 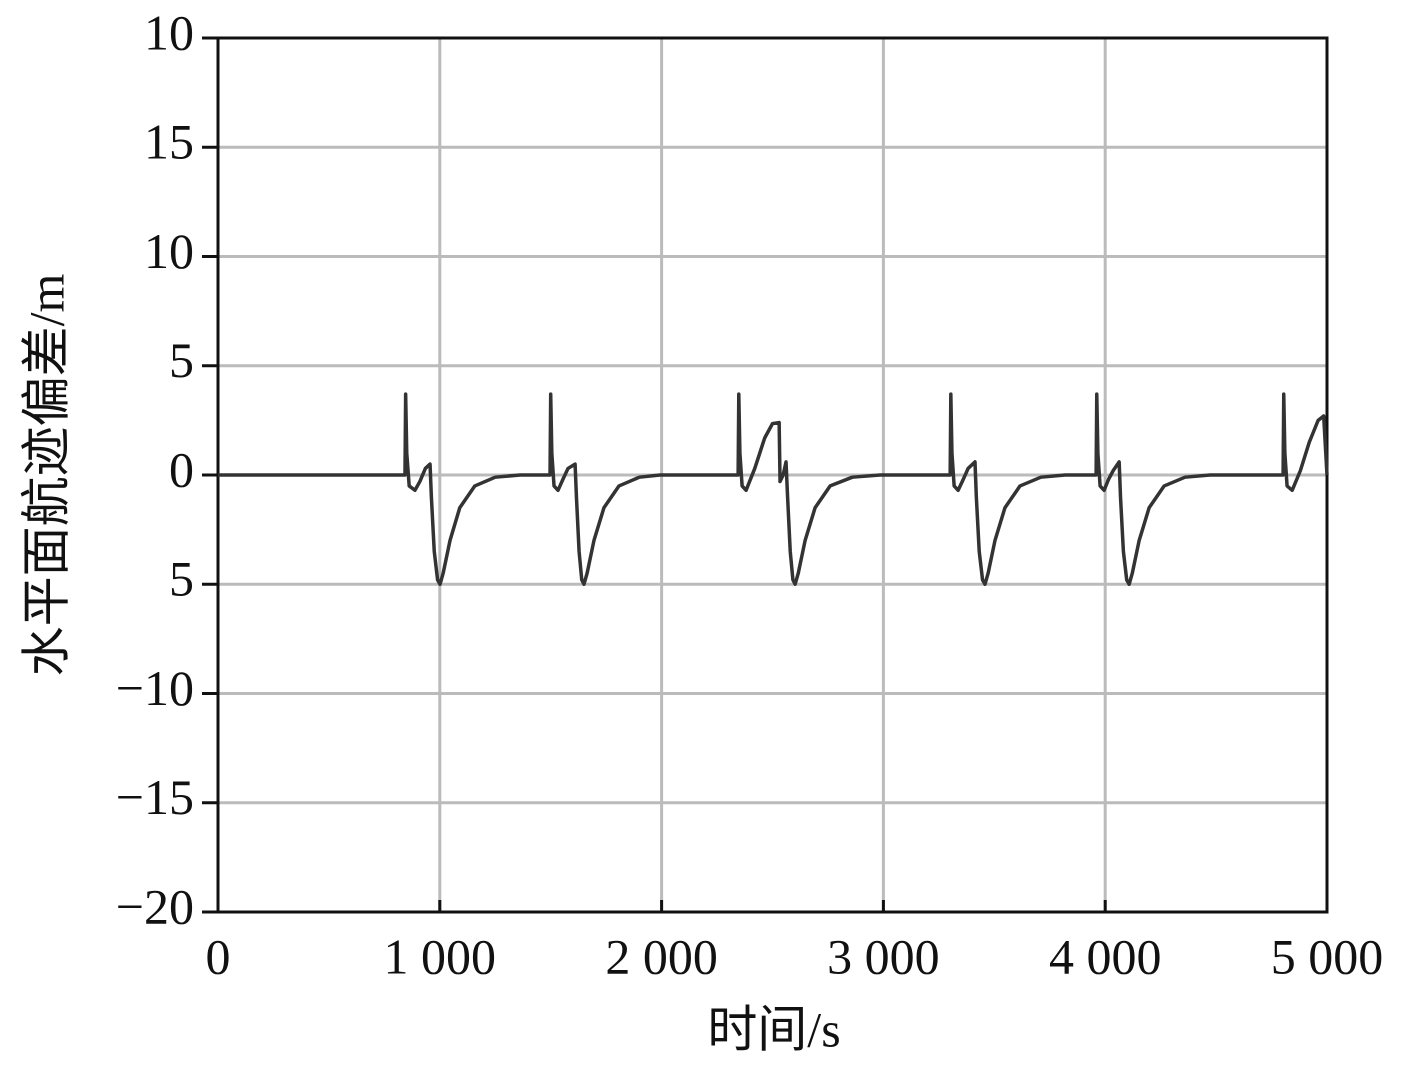 What do you see at coordinates (181, 469) in the screenshot?
I see `y-tick-label: 0` at bounding box center [181, 469].